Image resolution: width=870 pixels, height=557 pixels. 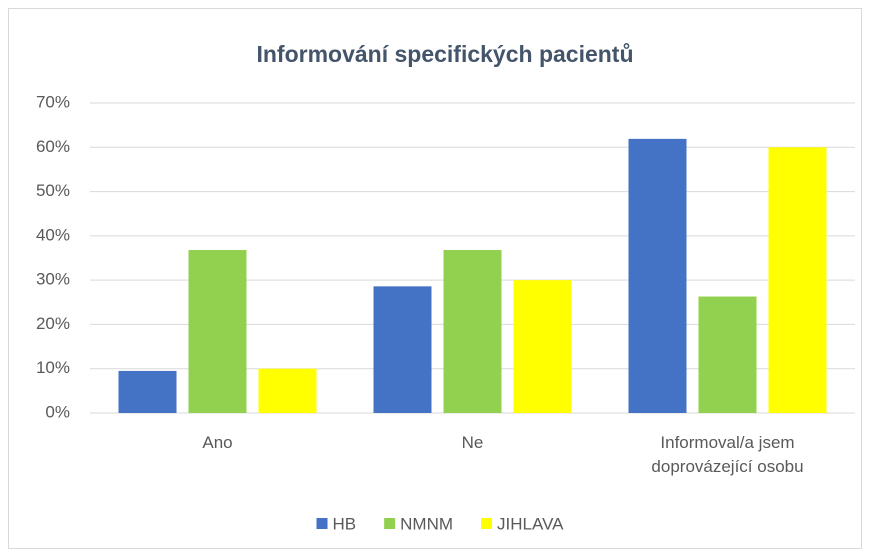 I want to click on y-tick-label: 60%, so click(x=53, y=146).